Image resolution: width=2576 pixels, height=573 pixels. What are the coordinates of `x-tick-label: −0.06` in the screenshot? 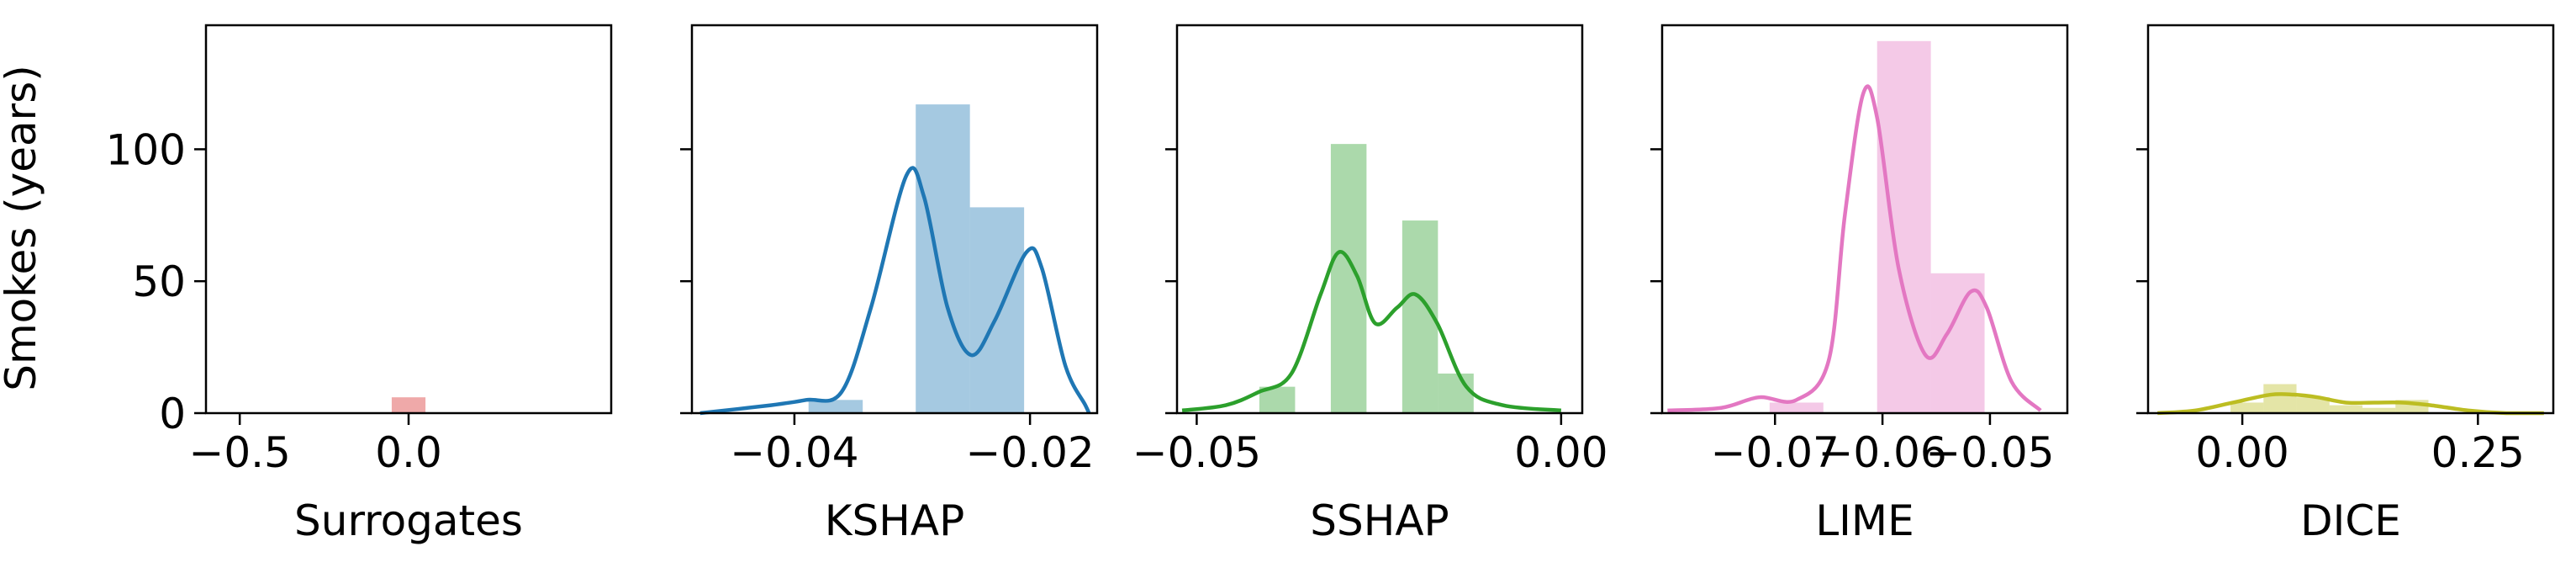 It's located at (1882, 452).